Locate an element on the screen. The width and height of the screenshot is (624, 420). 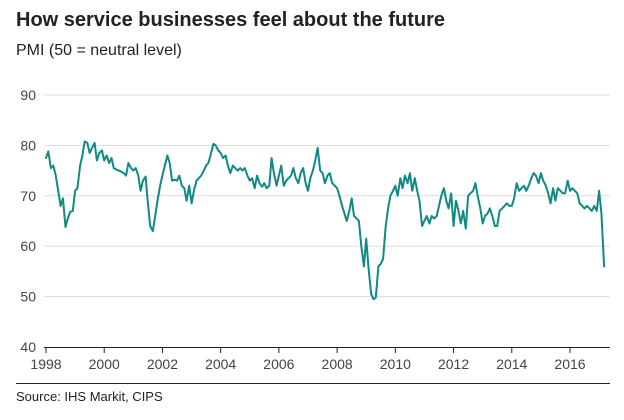
y-tick-label-70: 70 is located at coordinates (28, 196).